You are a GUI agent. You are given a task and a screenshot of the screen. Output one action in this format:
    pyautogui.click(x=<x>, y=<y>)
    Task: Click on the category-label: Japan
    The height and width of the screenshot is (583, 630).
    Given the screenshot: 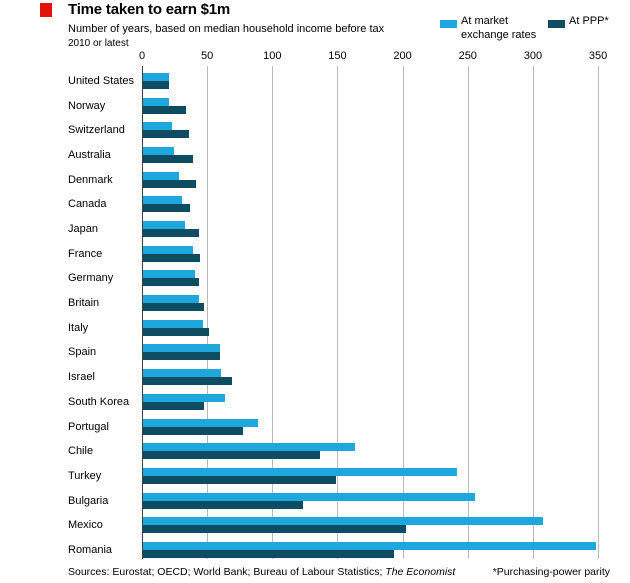 What is the action you would take?
    pyautogui.click(x=83, y=229)
    